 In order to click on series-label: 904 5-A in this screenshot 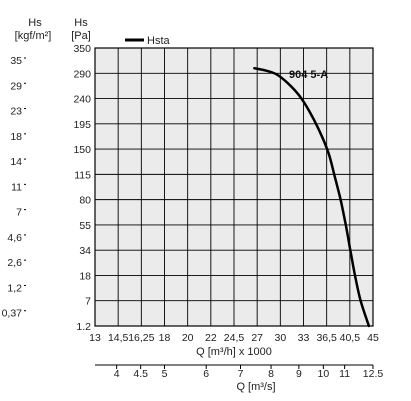, I will do `click(308, 75)`.